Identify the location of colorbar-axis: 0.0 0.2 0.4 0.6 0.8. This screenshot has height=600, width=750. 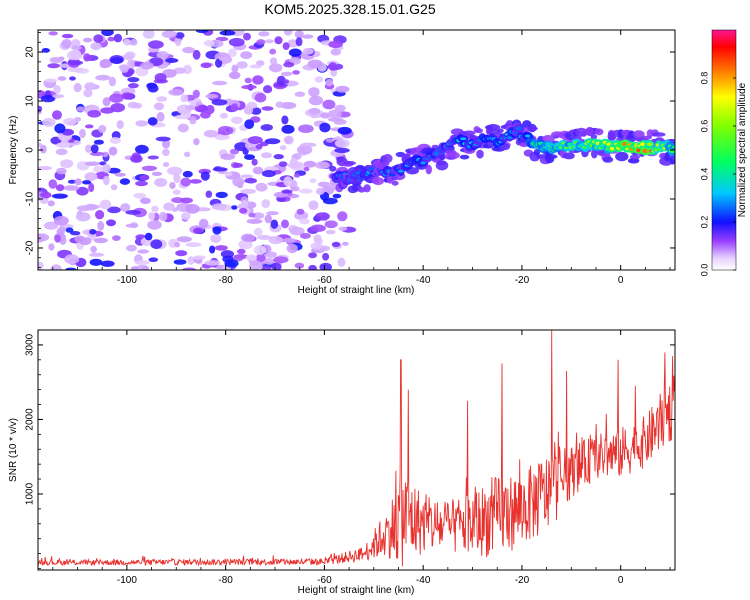
(717, 174).